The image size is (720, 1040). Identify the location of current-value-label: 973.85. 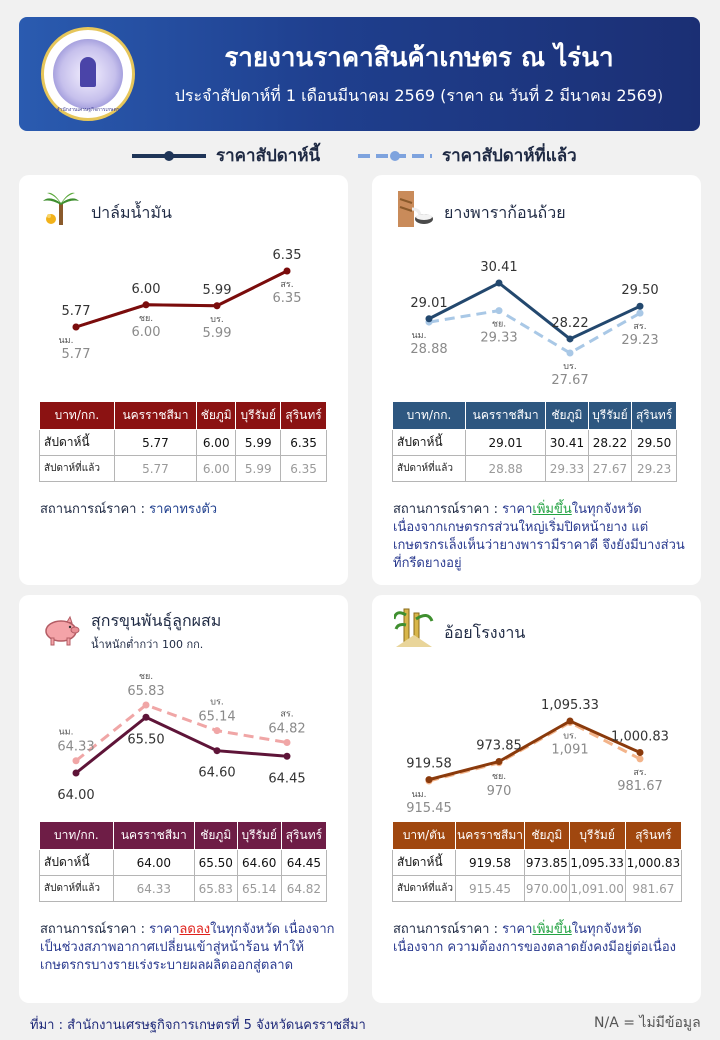
(499, 746).